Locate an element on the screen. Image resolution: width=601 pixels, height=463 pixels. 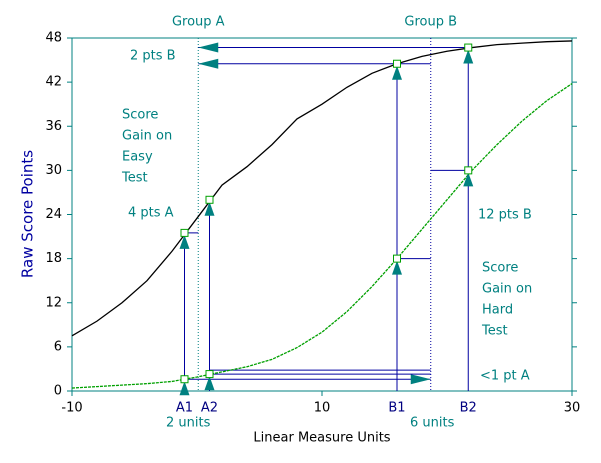
marker-label: A2 is located at coordinates (209, 408).